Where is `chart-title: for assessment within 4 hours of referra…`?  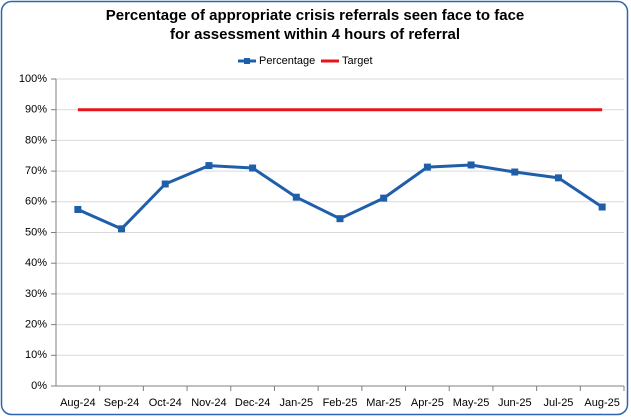 chart-title: for assessment within 4 hours of referra… is located at coordinates (315, 34).